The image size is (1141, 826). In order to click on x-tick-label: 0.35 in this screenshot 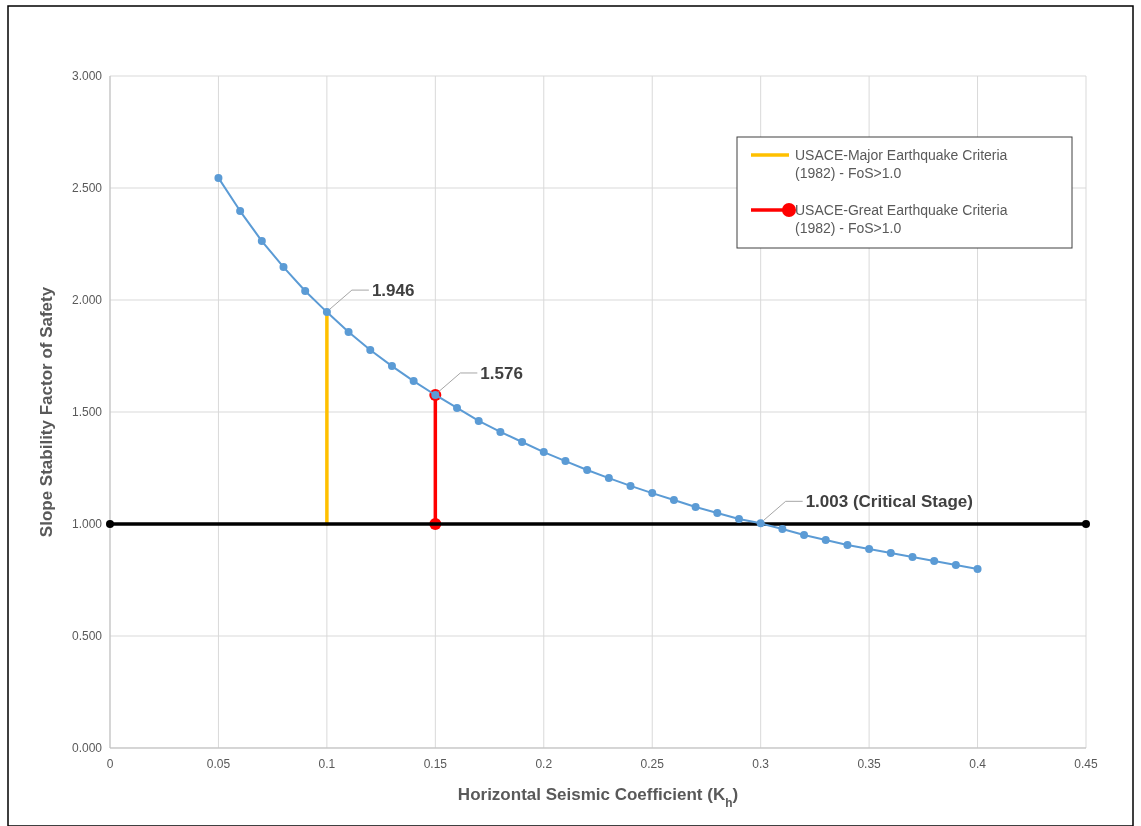, I will do `click(869, 764)`.